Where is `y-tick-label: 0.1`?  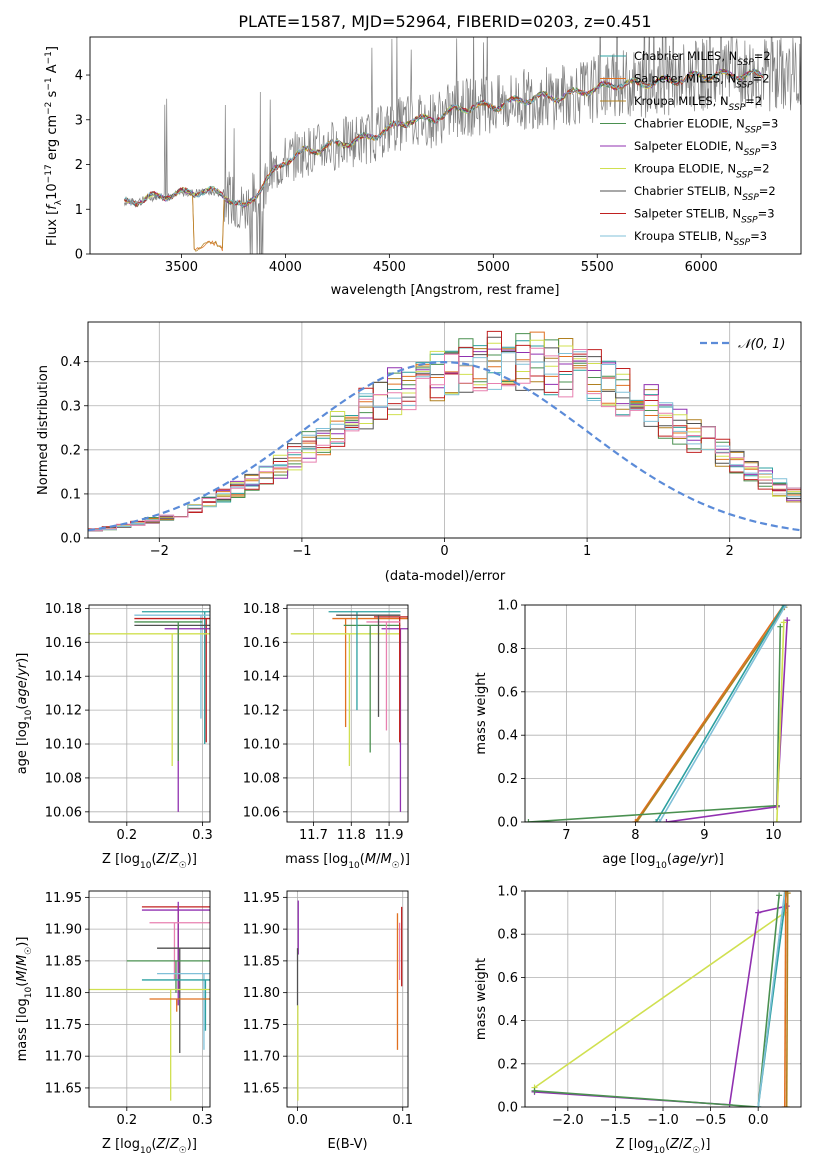 y-tick-label: 0.1 is located at coordinates (70, 494).